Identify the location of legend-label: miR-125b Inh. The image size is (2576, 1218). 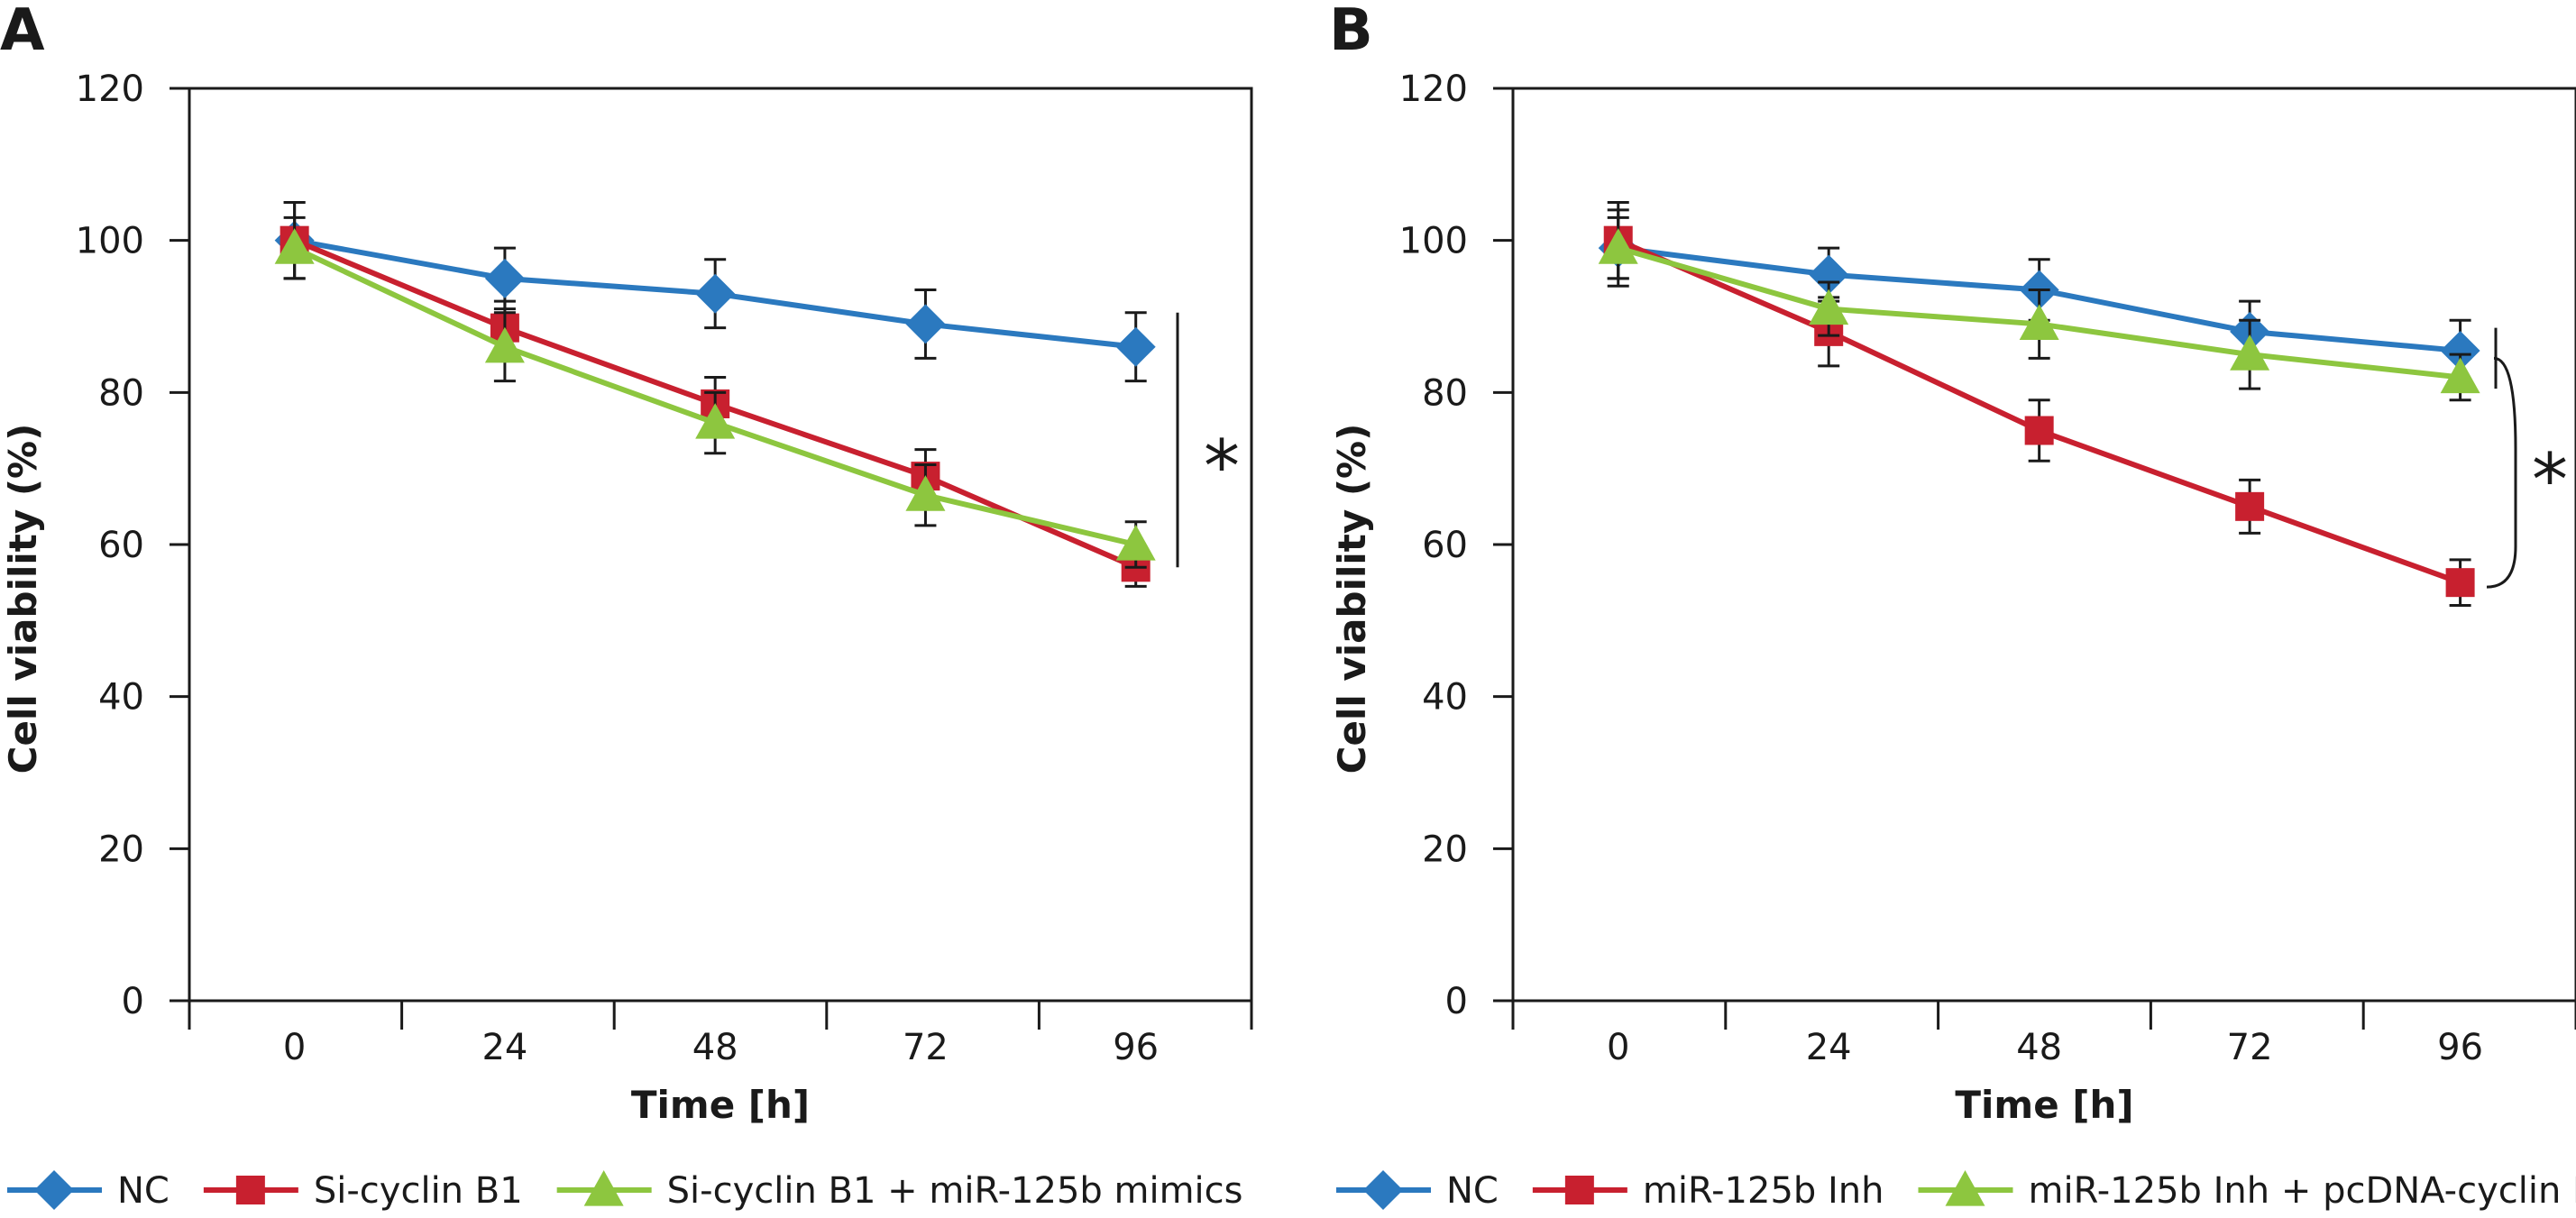
(1763, 1191).